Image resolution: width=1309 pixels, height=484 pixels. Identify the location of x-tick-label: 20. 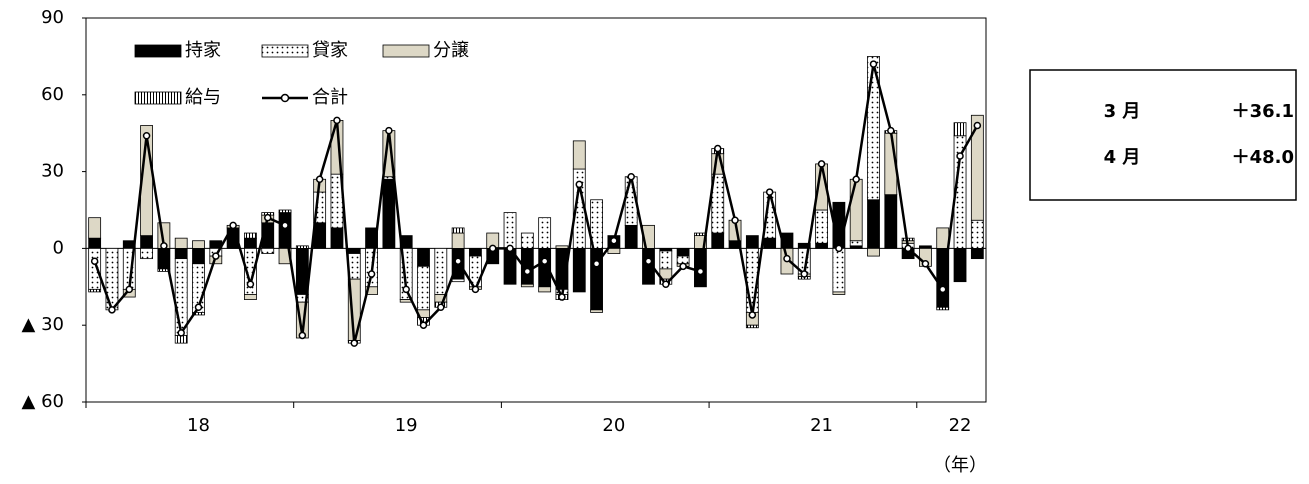
(613, 425).